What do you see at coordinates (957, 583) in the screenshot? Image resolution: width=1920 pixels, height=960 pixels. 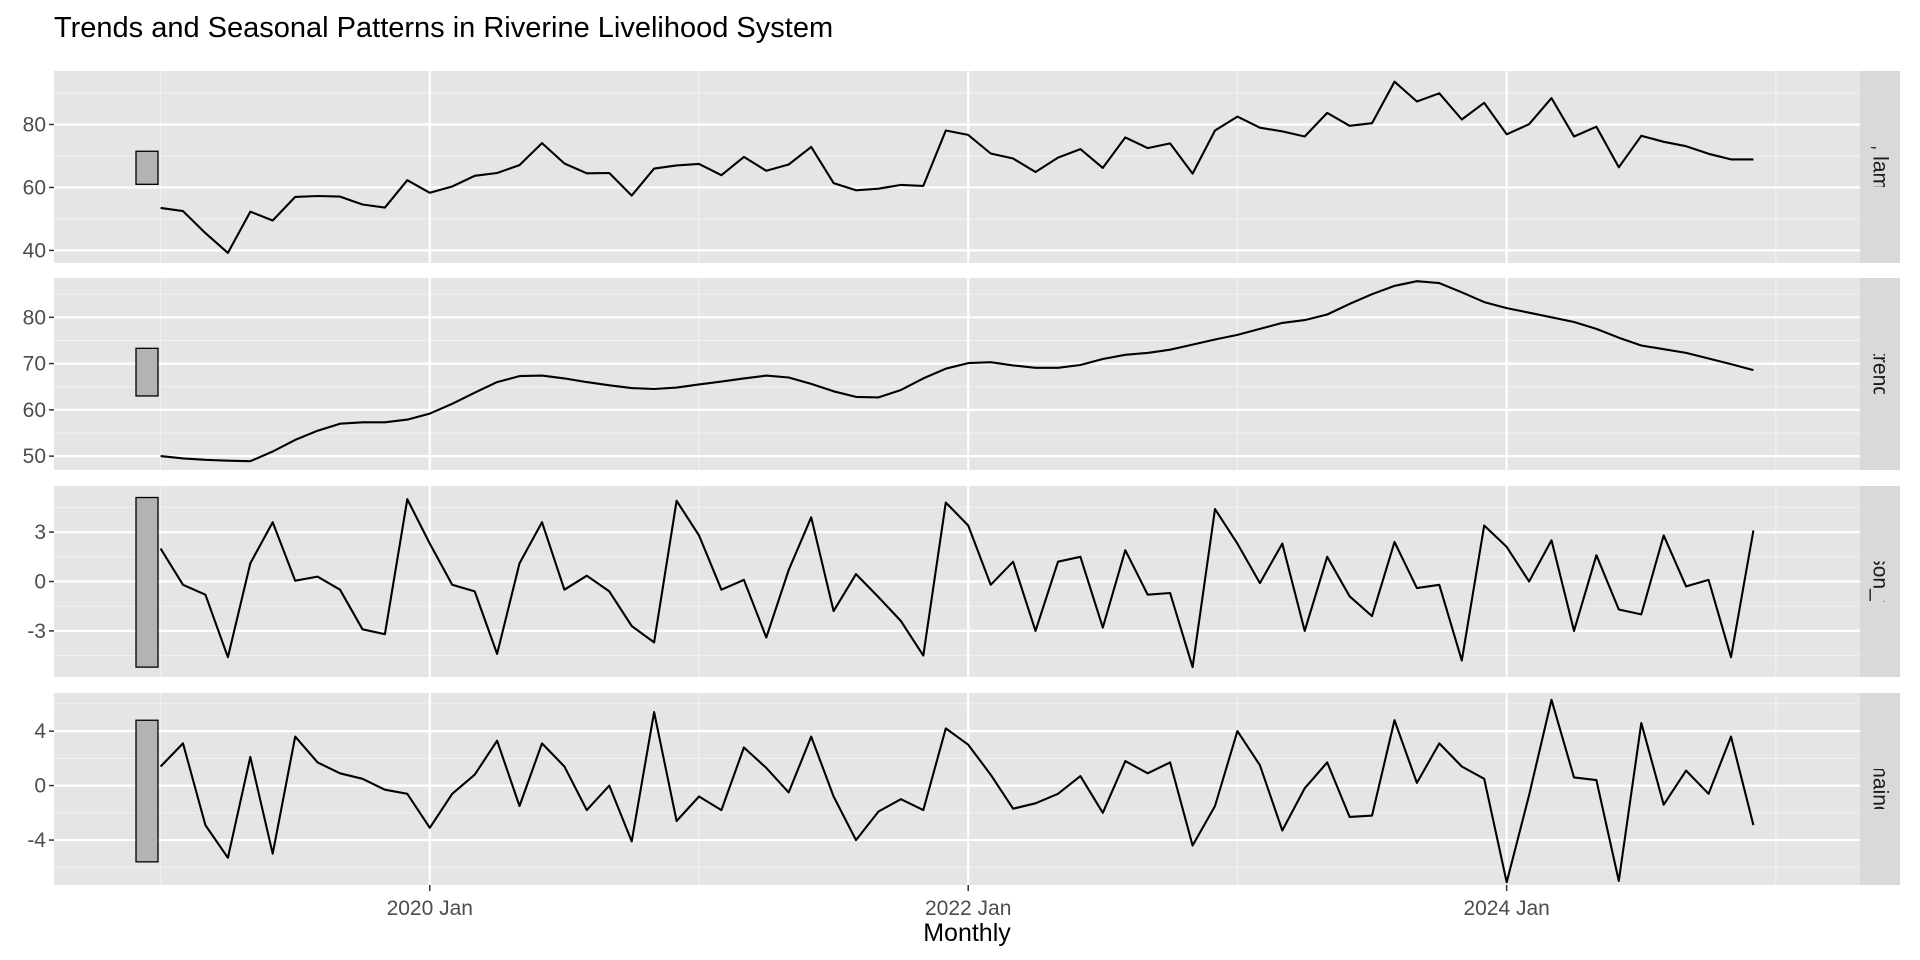 I see `series-line-season_year` at bounding box center [957, 583].